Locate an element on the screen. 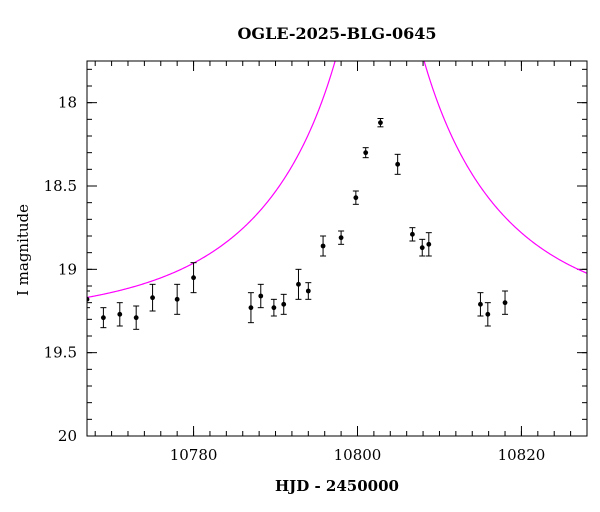 This screenshot has height=512, width=600. y-tick-label: 18 is located at coordinates (67, 103).